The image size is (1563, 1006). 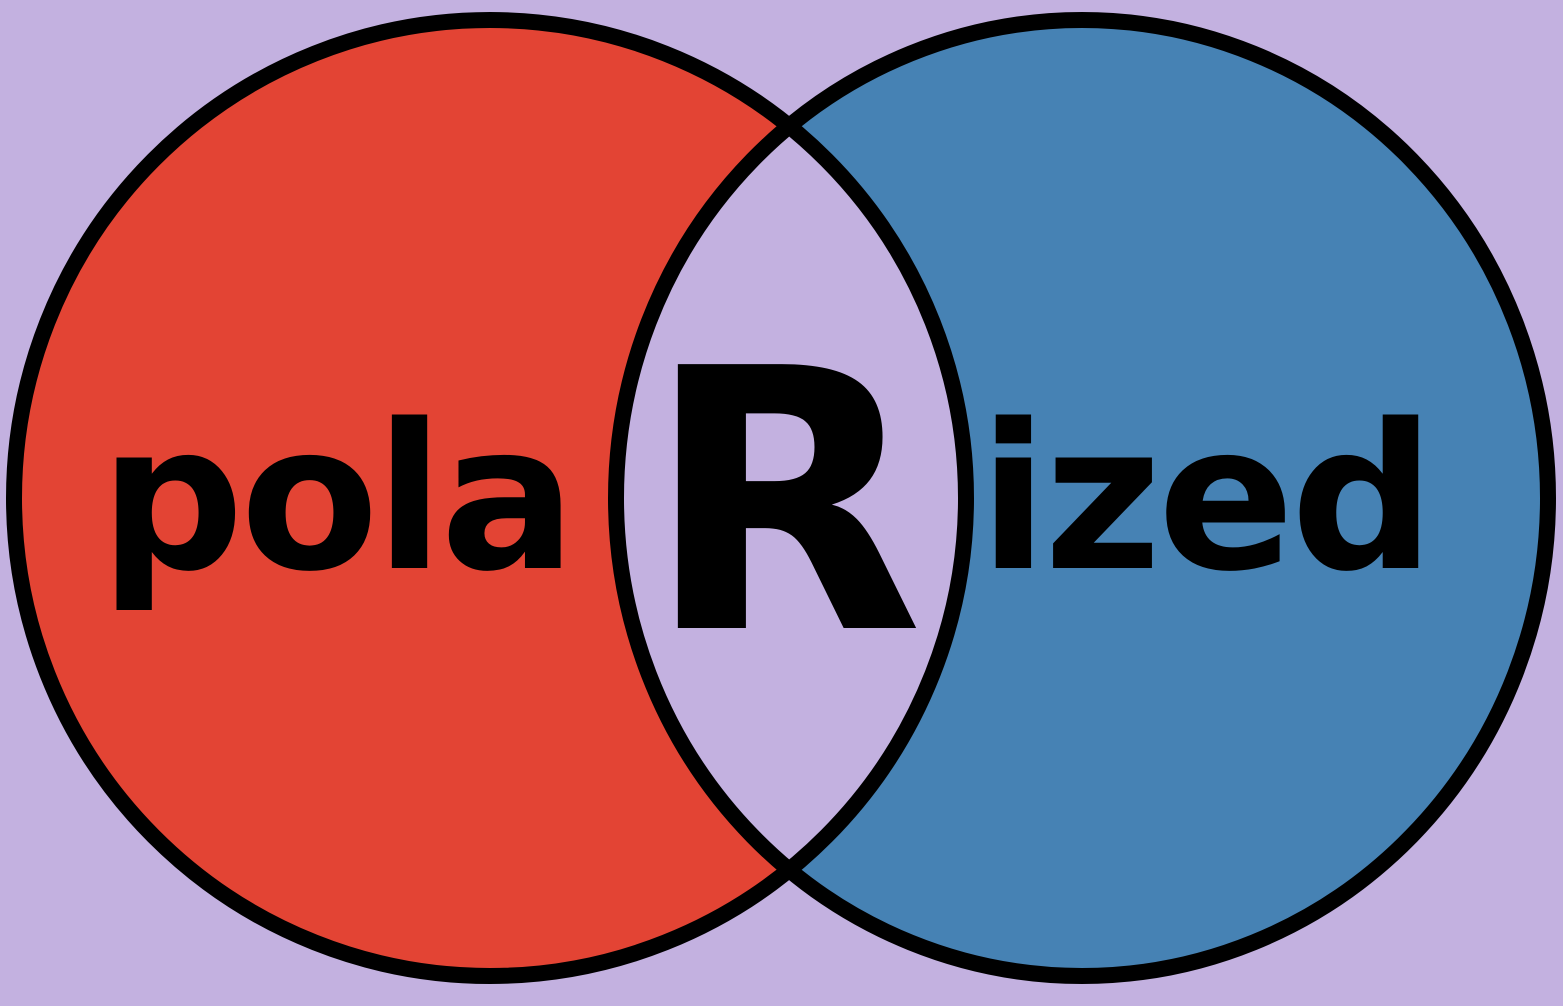 I want to click on left-word: pola, so click(x=336, y=498).